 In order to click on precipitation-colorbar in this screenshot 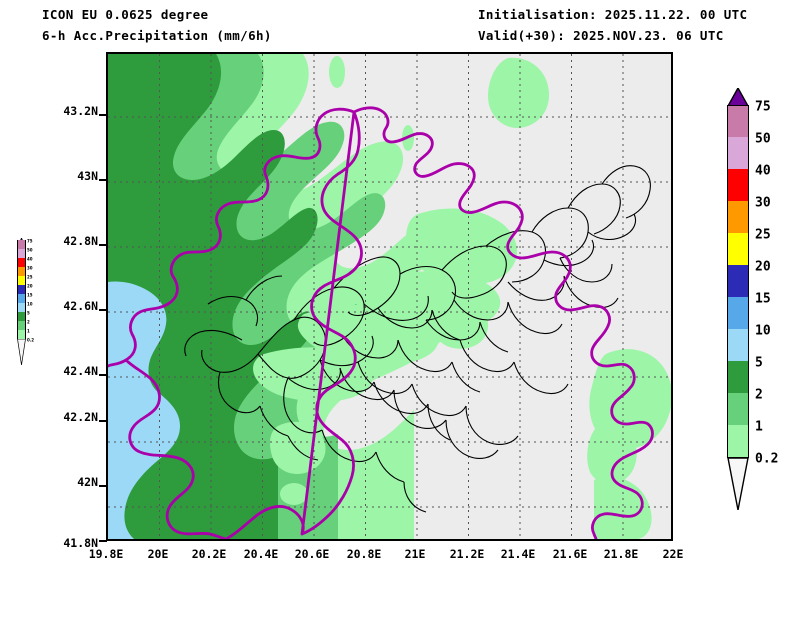, I will do `click(738, 281)`.